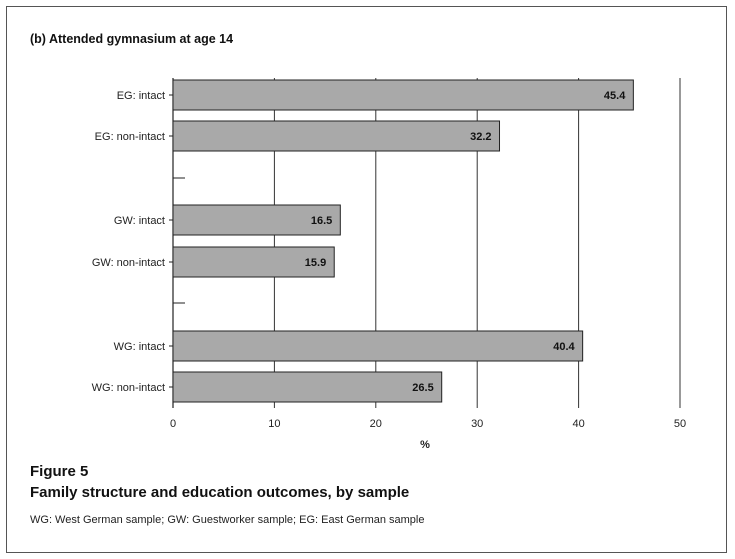  I want to click on category-label-0: EG: intact, so click(141, 96).